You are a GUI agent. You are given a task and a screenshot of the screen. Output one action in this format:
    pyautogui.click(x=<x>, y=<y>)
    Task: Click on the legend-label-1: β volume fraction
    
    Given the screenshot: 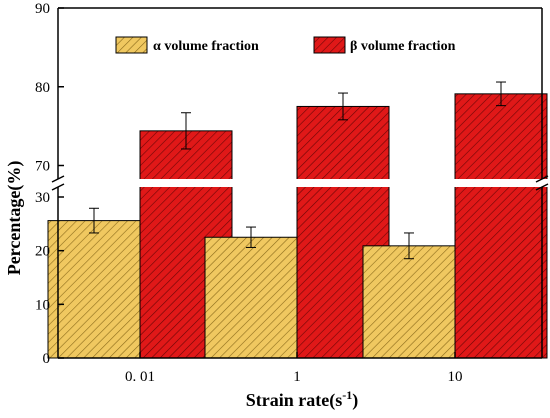 What is the action you would take?
    pyautogui.click(x=403, y=46)
    